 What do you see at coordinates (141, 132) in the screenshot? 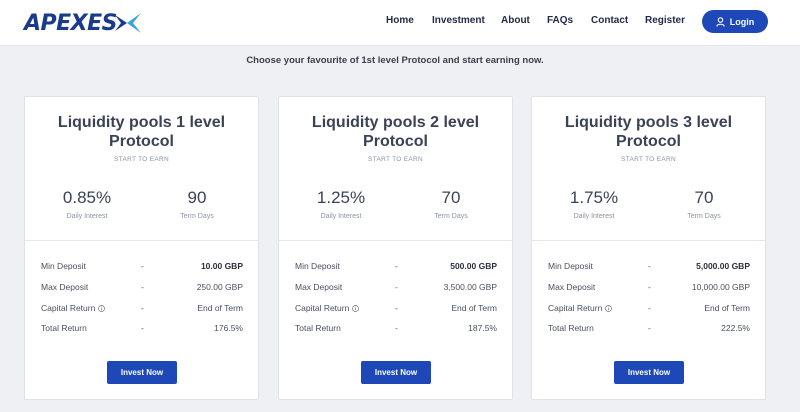
I see `plan-title: Liquidity pools 1 level Protocol` at bounding box center [141, 132].